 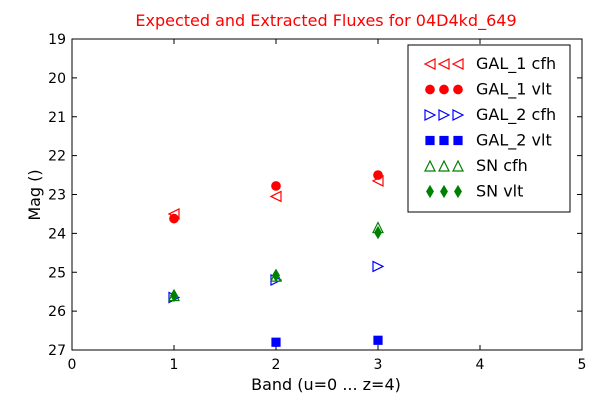 What do you see at coordinates (582, 365) in the screenshot?
I see `x-tick-label: 5` at bounding box center [582, 365].